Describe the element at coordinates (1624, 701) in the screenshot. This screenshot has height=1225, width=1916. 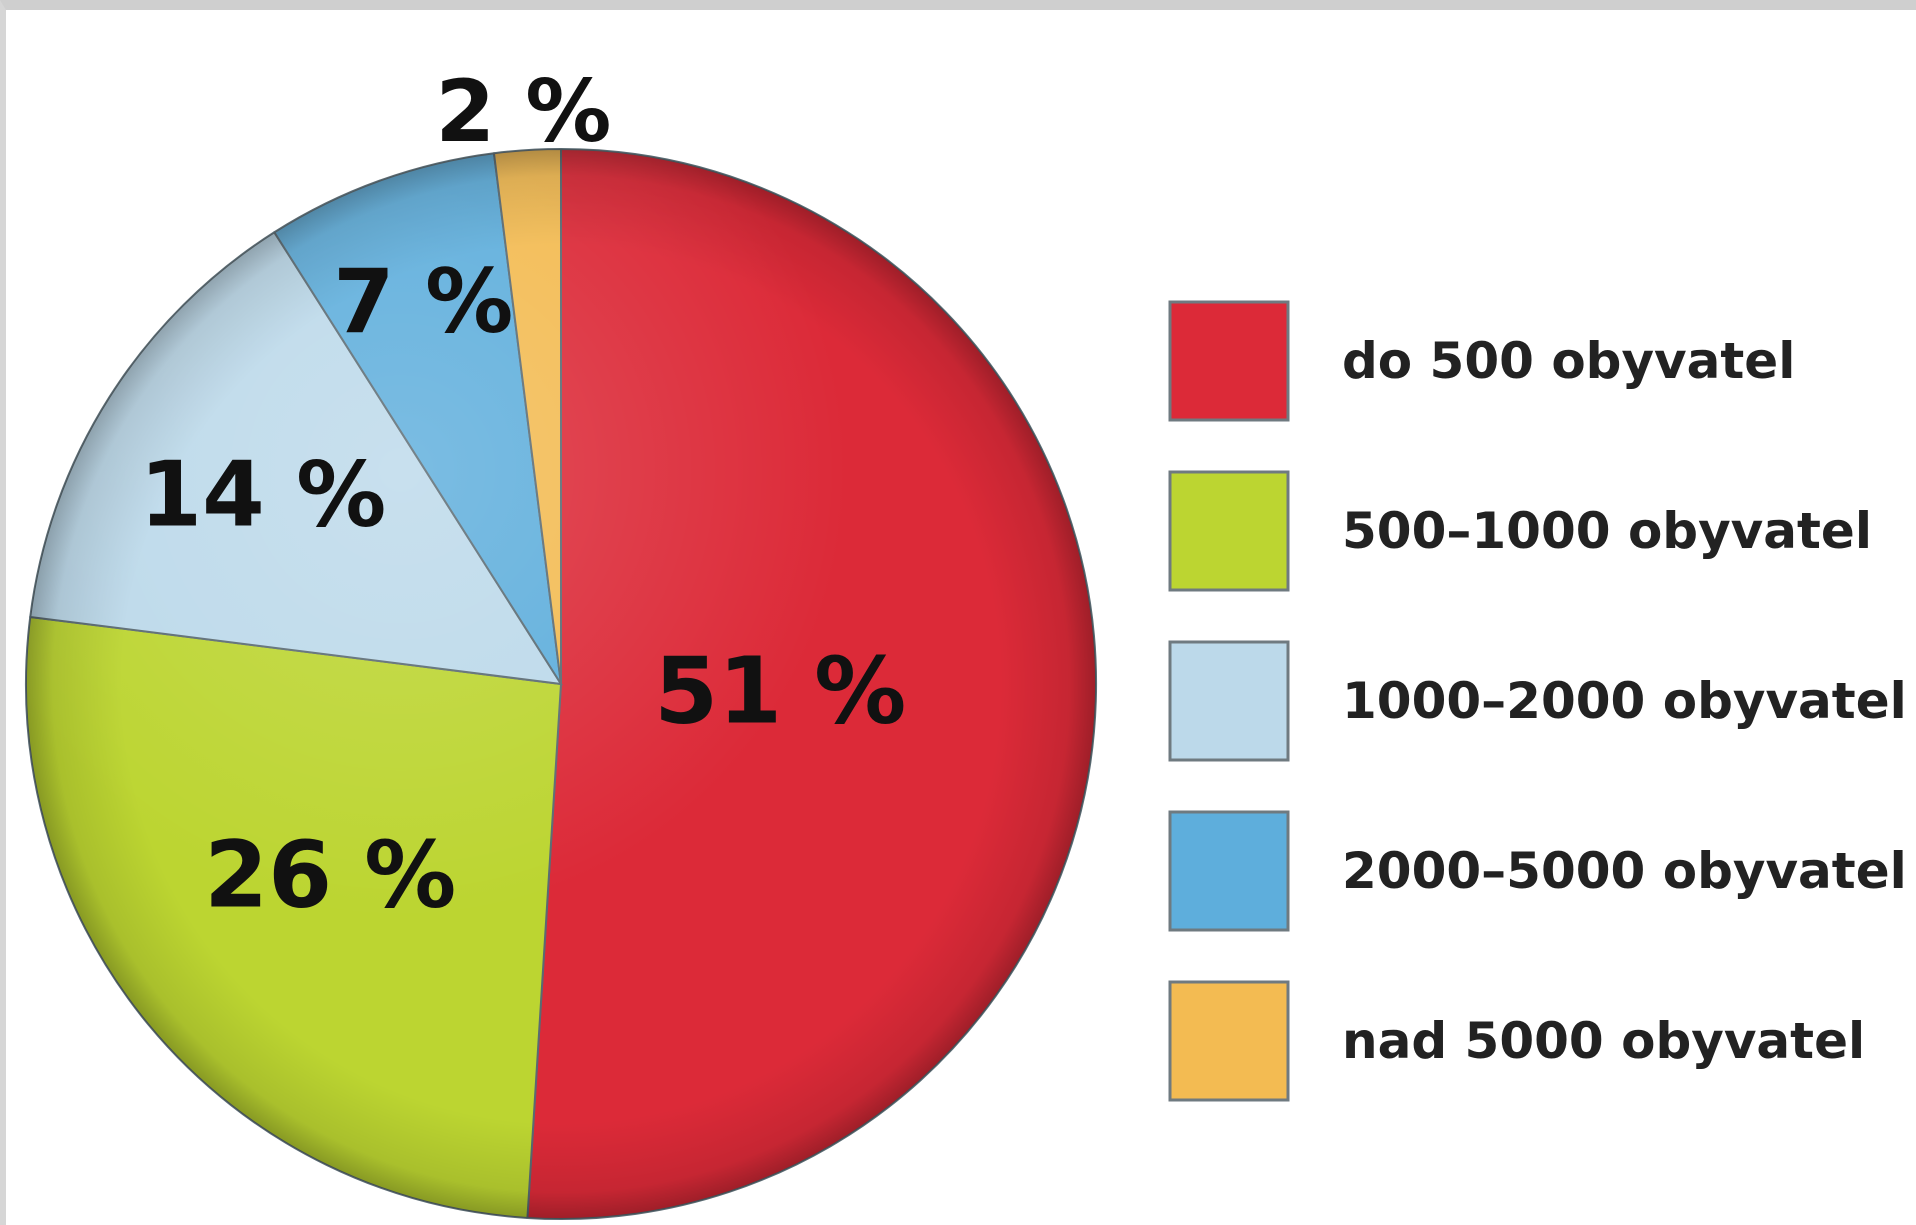
I see `legend-label-1000-2000: 1000–2000 obyvatel` at that location.